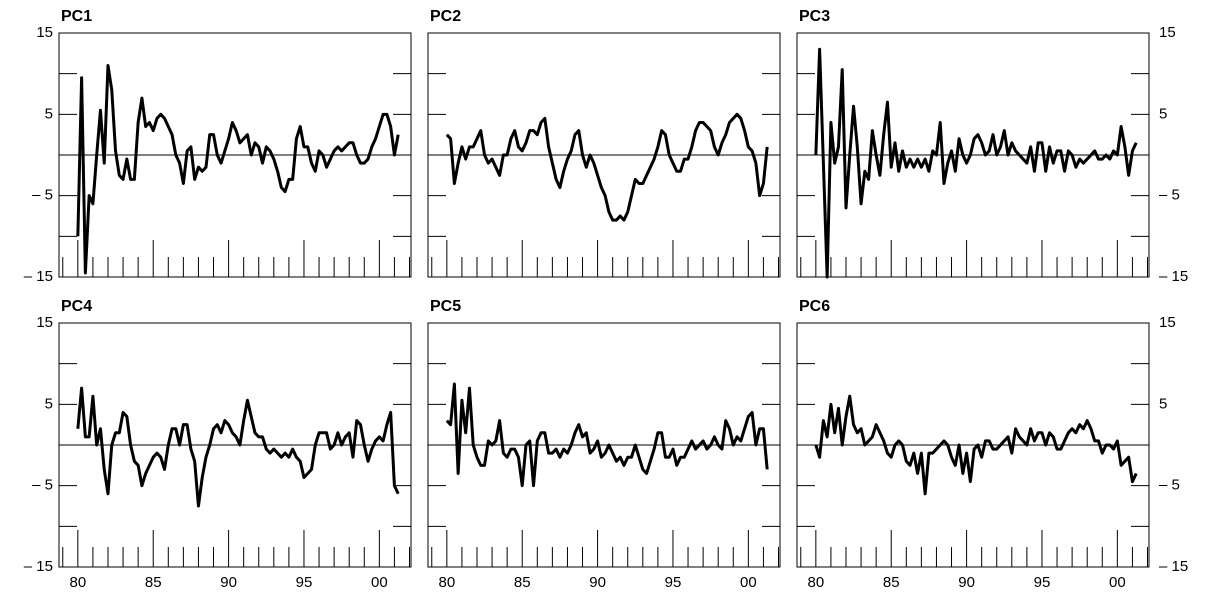 This screenshot has width=1210, height=596. What do you see at coordinates (76, 306) in the screenshot?
I see `panel-title: PC4` at bounding box center [76, 306].